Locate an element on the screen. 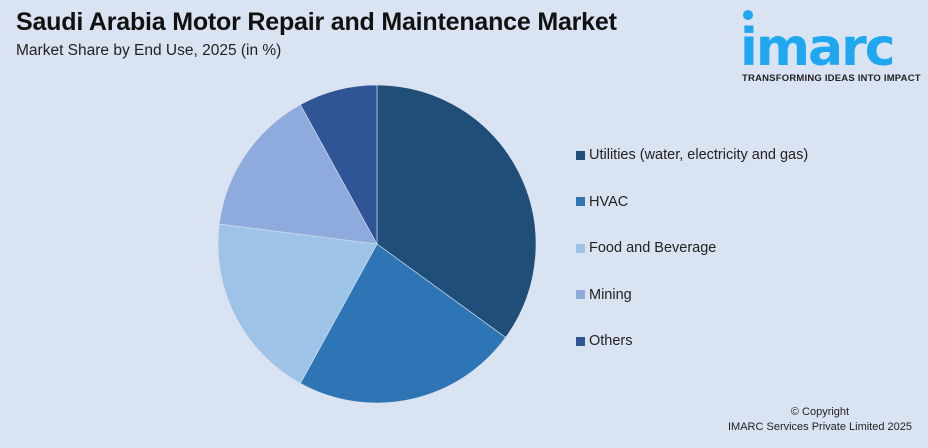 Image resolution: width=928 pixels, height=448 pixels. pie-slice-food-and-beverage is located at coordinates (297, 303).